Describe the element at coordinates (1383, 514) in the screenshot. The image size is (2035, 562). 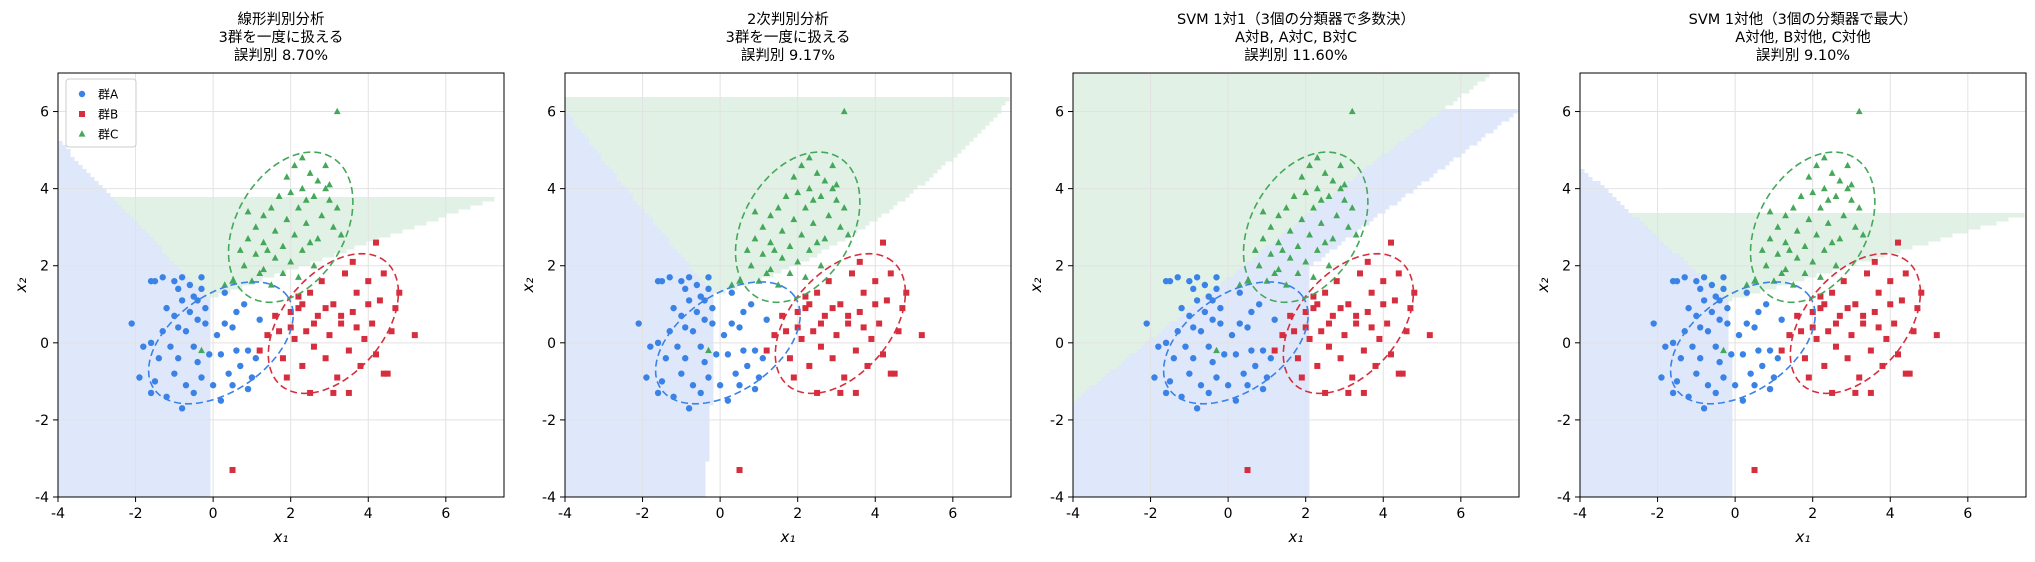
I see `x-tick-label: 4` at that location.